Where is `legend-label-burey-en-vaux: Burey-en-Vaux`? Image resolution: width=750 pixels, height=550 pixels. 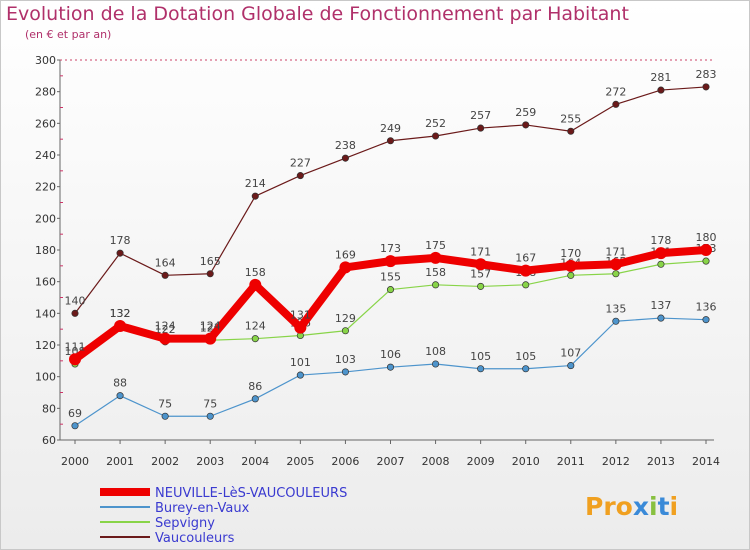
legend-label-burey-en-vaux: Burey-en-Vaux is located at coordinates (202, 508).